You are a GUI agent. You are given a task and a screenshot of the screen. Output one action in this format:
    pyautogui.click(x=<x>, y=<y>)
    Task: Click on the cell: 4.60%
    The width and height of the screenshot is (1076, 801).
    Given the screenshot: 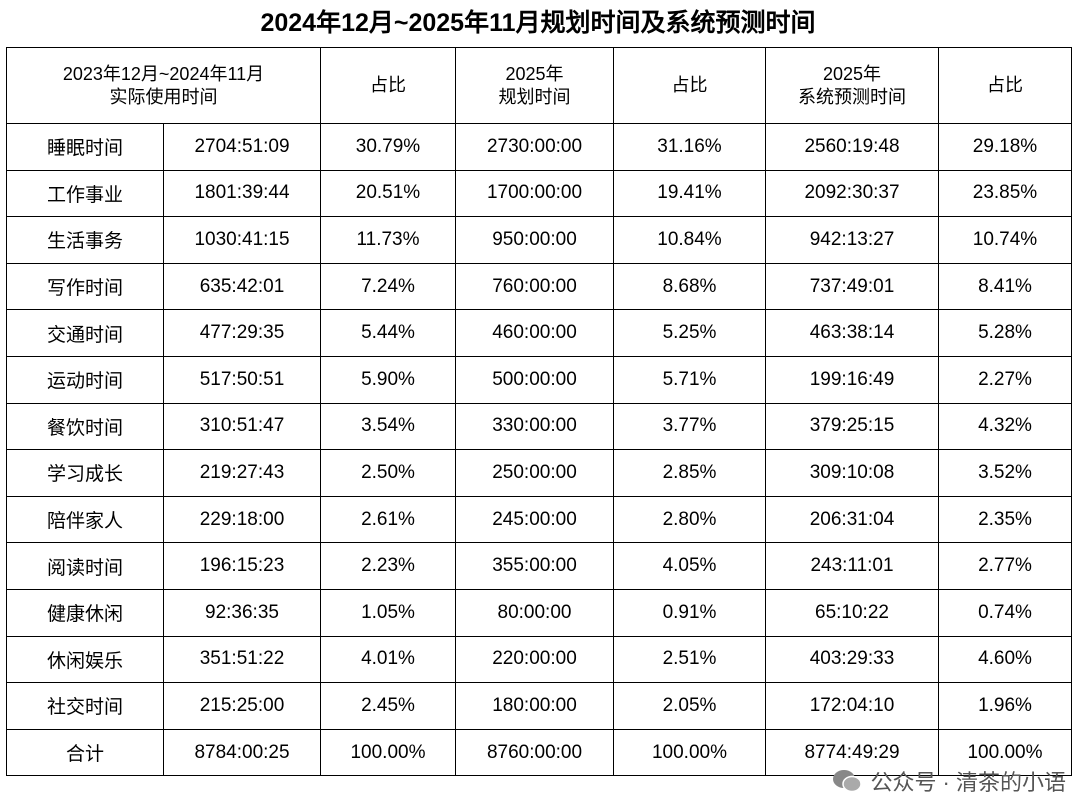 What is the action you would take?
    pyautogui.click(x=1005, y=659)
    